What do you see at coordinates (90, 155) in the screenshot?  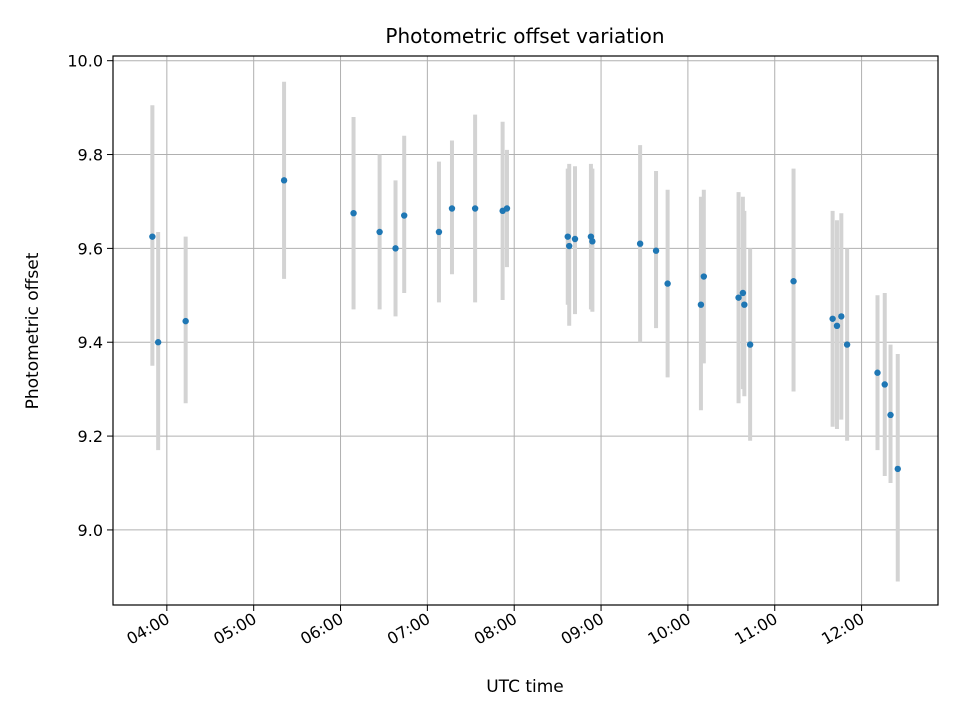 I see `y-tick-label: 9.8` at bounding box center [90, 155].